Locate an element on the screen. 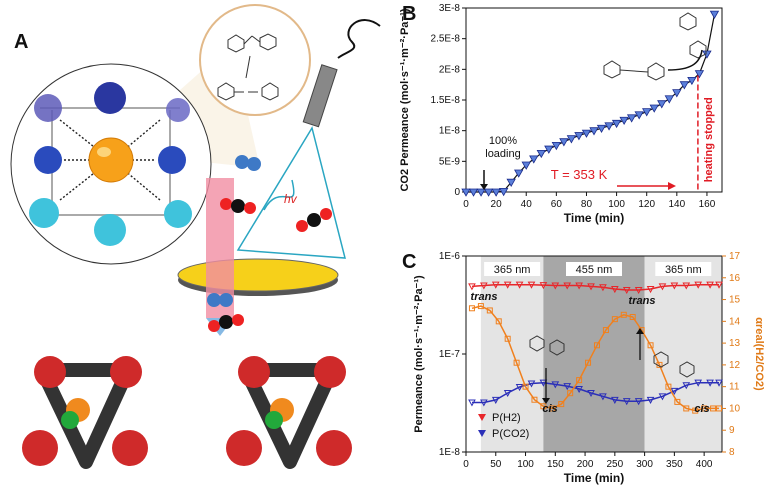  chart-c-annotation-cis-left: cis is located at coordinates (549, 409).